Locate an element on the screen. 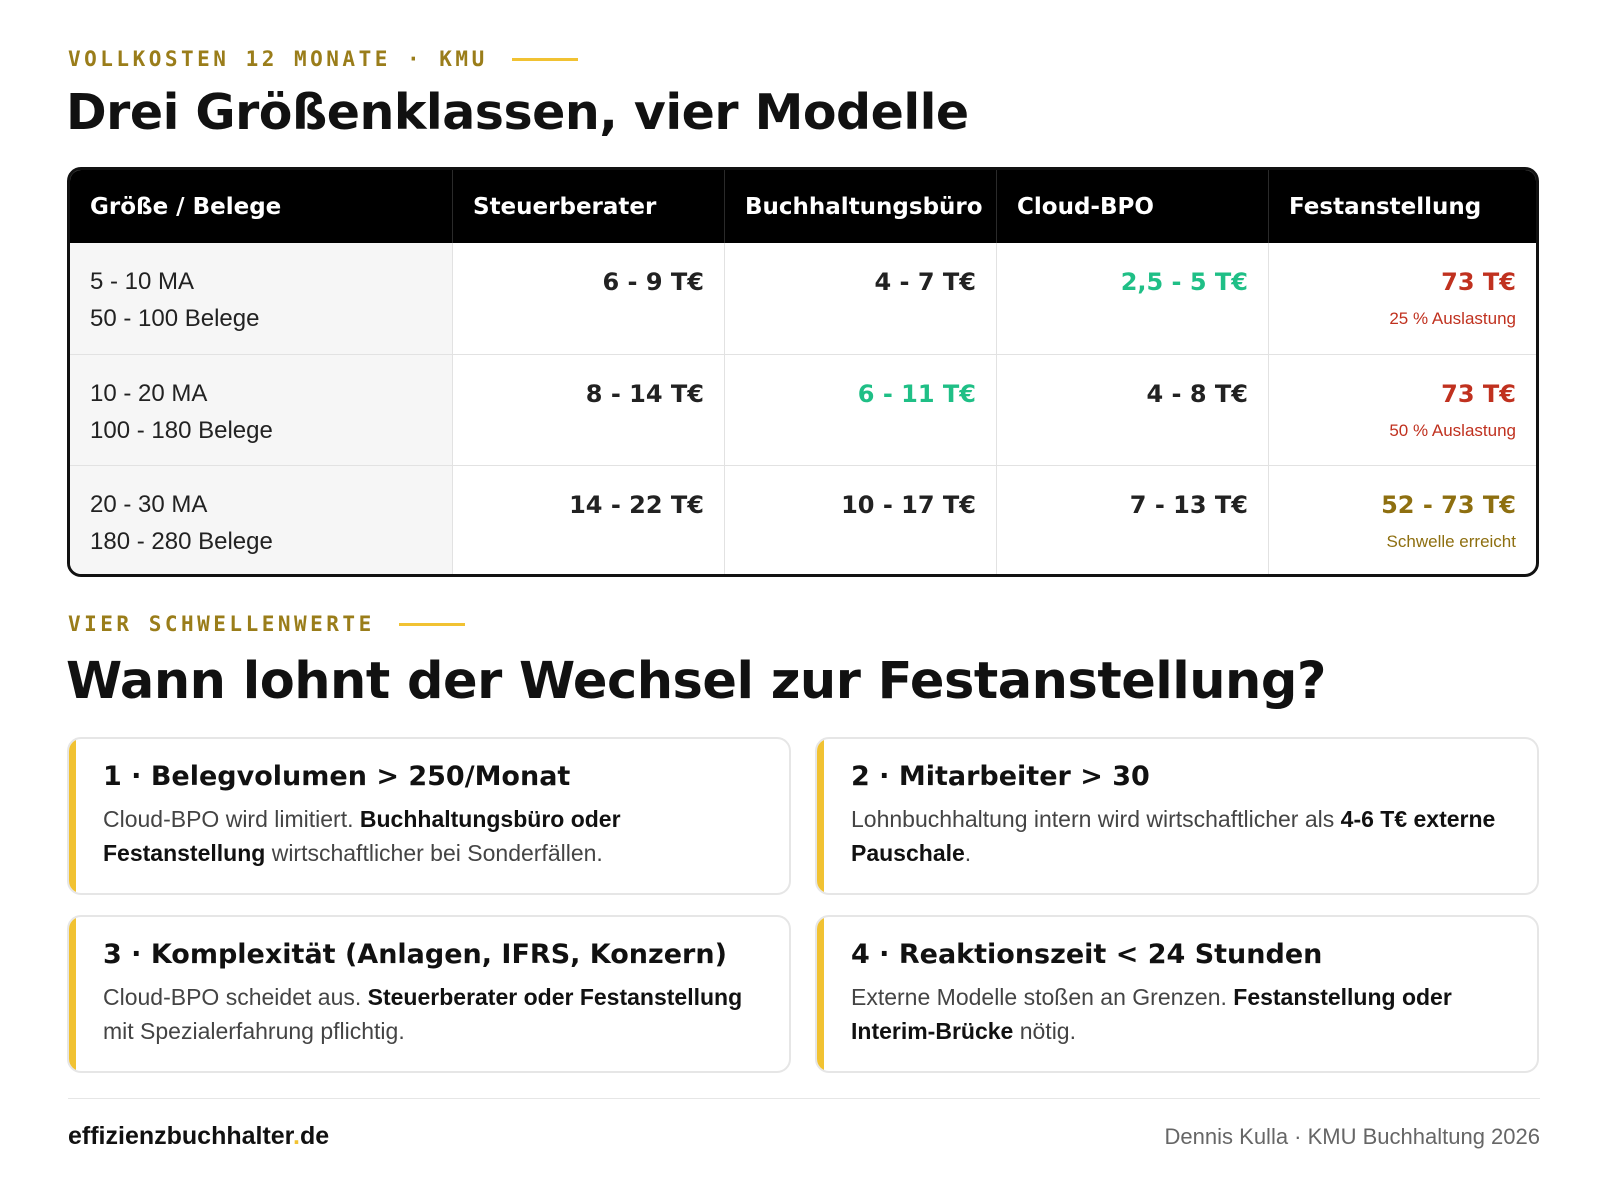 This screenshot has width=1600, height=1191. steuerberater-cell: 14 - 22 T€ is located at coordinates (589, 520).